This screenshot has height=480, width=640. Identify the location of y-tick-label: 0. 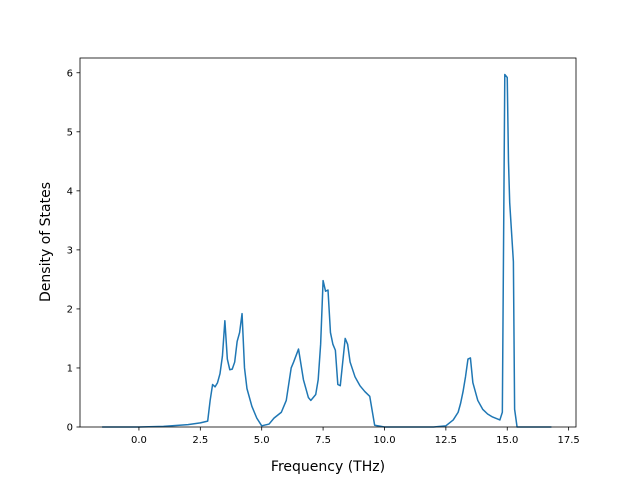
(70, 428).